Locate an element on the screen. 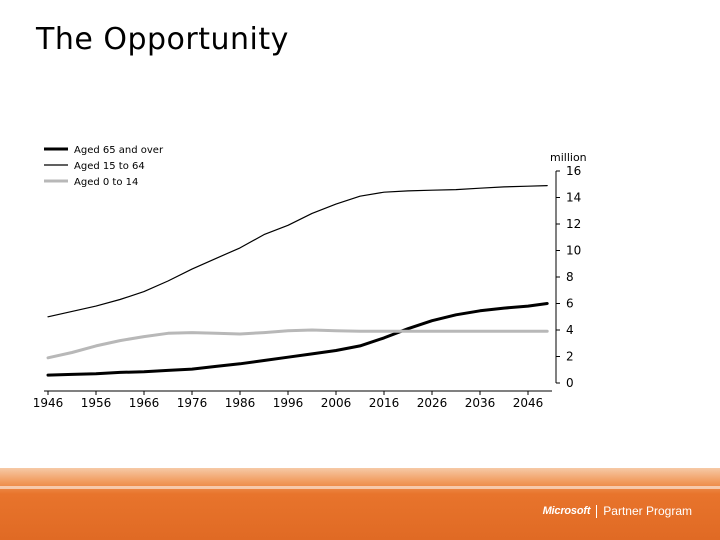 The image size is (720, 540). slide-title: The Opportunity is located at coordinates (162, 39).